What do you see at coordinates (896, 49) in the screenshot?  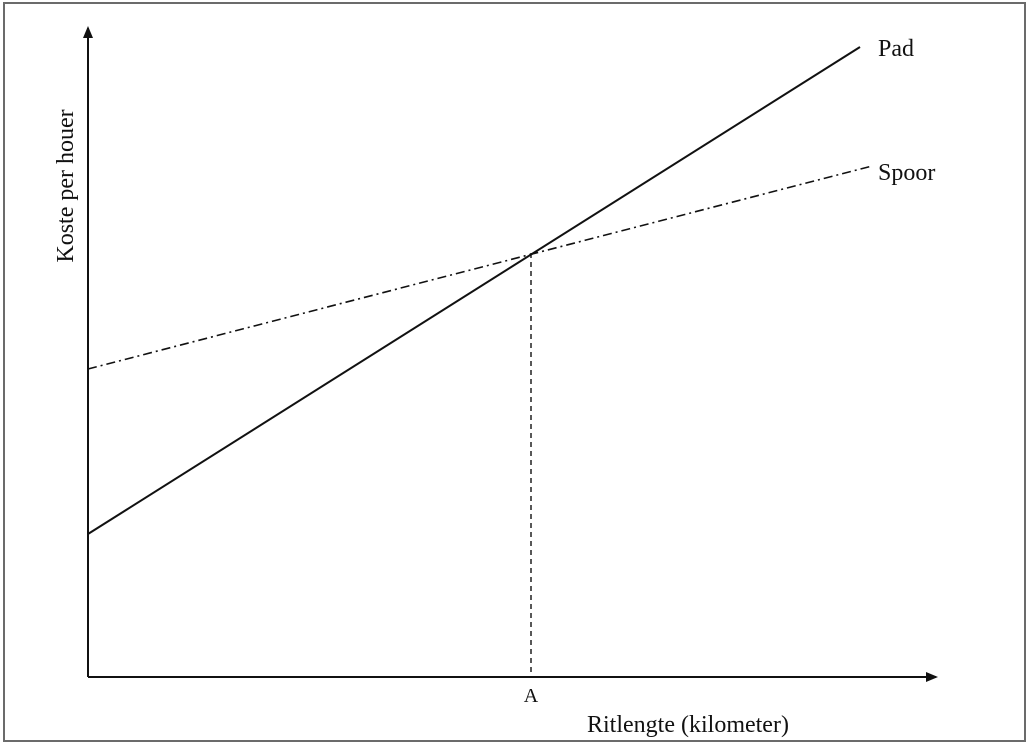 I see `pad-label: Pad` at bounding box center [896, 49].